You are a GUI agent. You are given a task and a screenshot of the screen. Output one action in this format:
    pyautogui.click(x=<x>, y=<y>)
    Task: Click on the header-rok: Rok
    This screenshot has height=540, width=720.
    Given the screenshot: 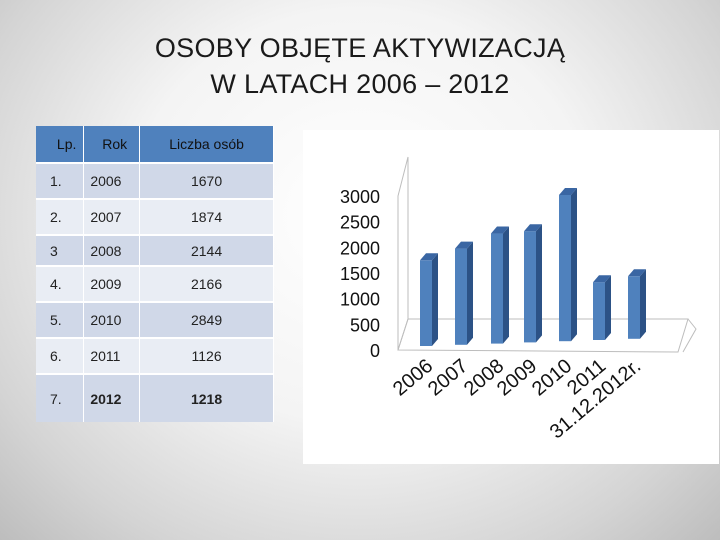 What is the action you would take?
    pyautogui.click(x=112, y=144)
    